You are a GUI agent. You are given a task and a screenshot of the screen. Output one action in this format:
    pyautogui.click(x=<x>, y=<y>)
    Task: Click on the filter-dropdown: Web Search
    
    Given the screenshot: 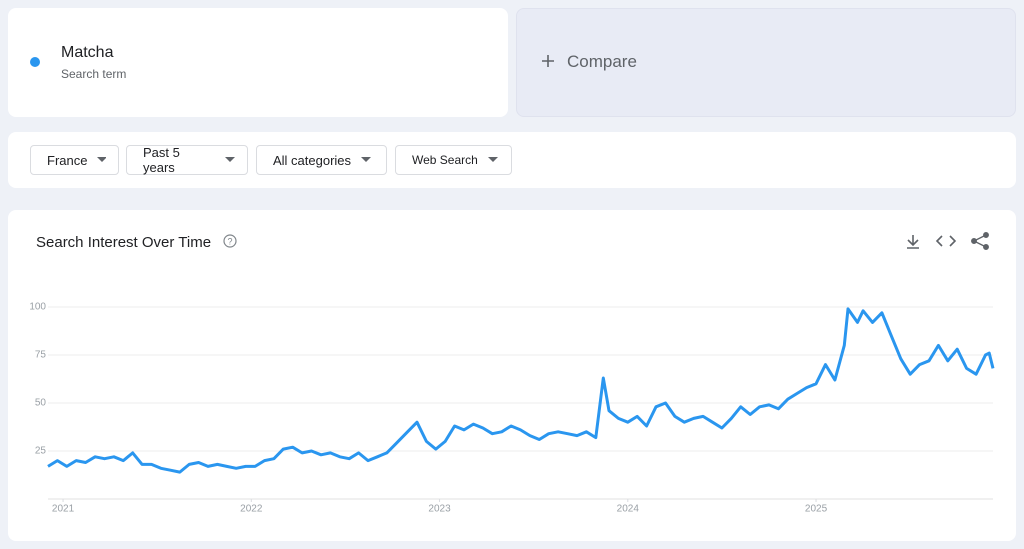 What is the action you would take?
    pyautogui.click(x=453, y=160)
    